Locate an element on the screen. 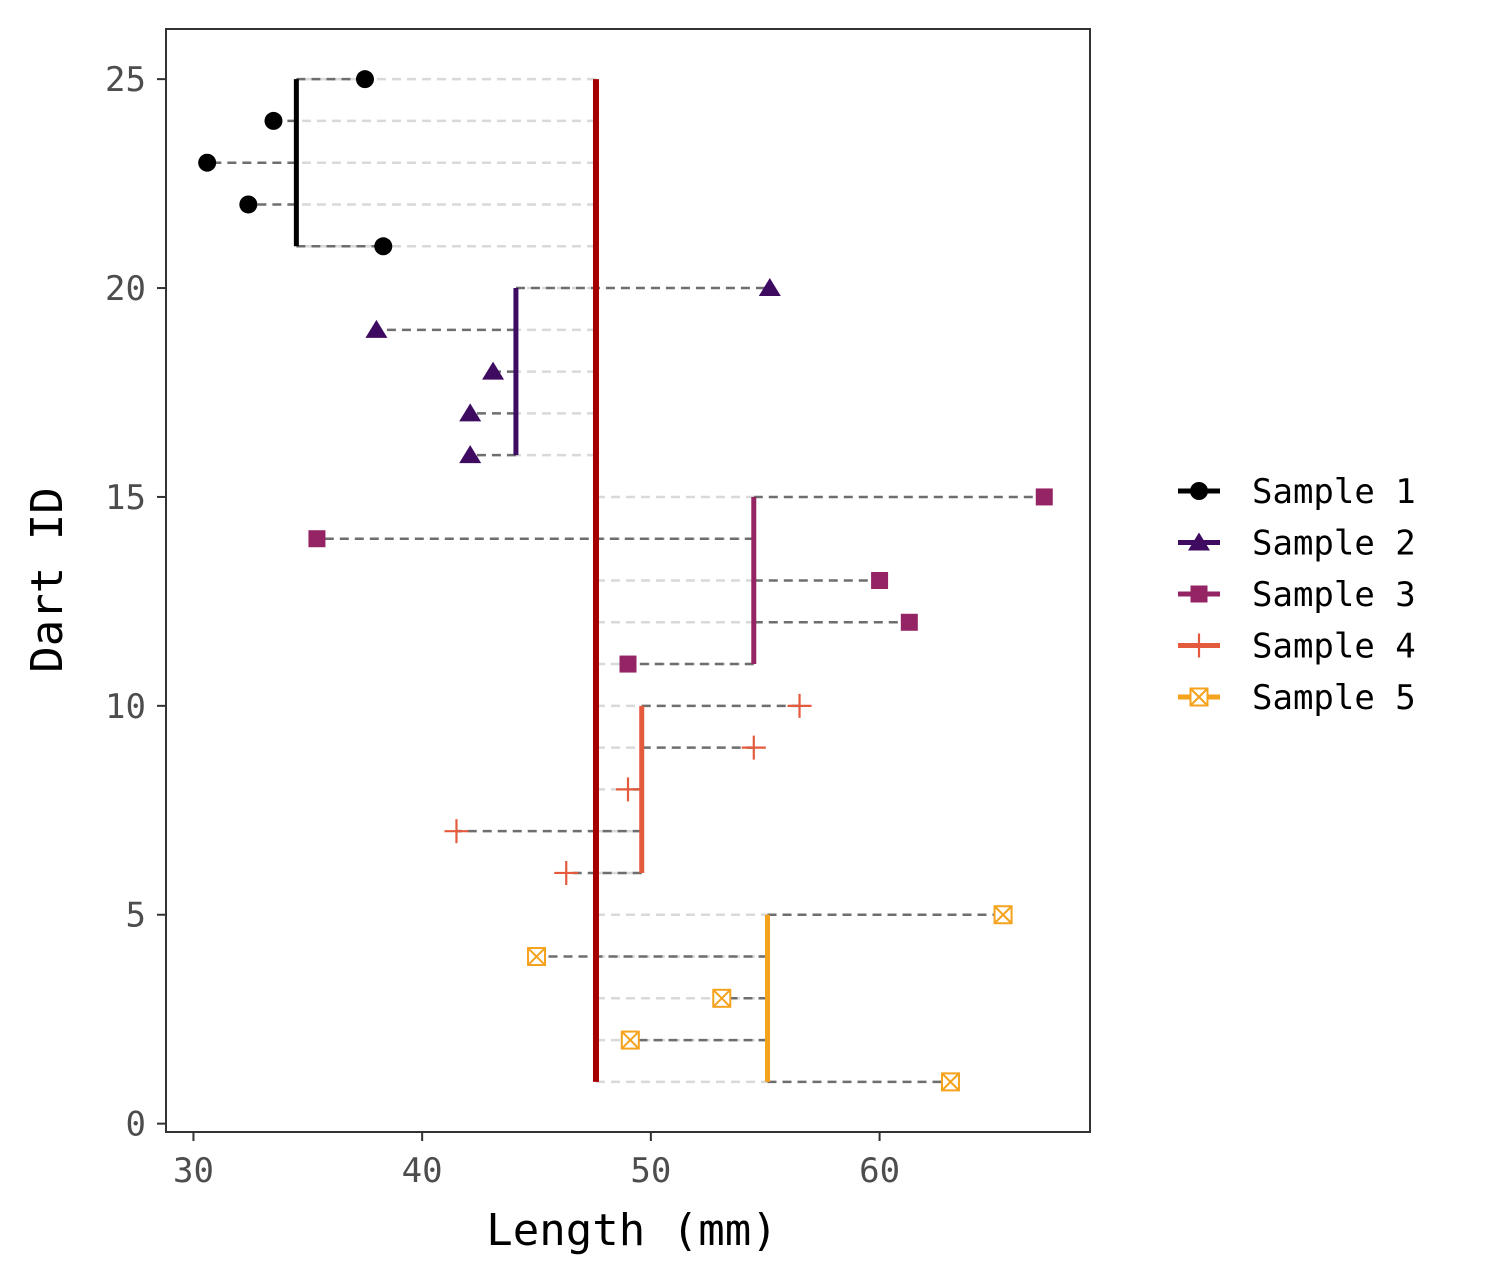  legend: Sample 1 Sample 2 Sample 3 Sample 4 Sample 5 is located at coordinates (1297, 595).